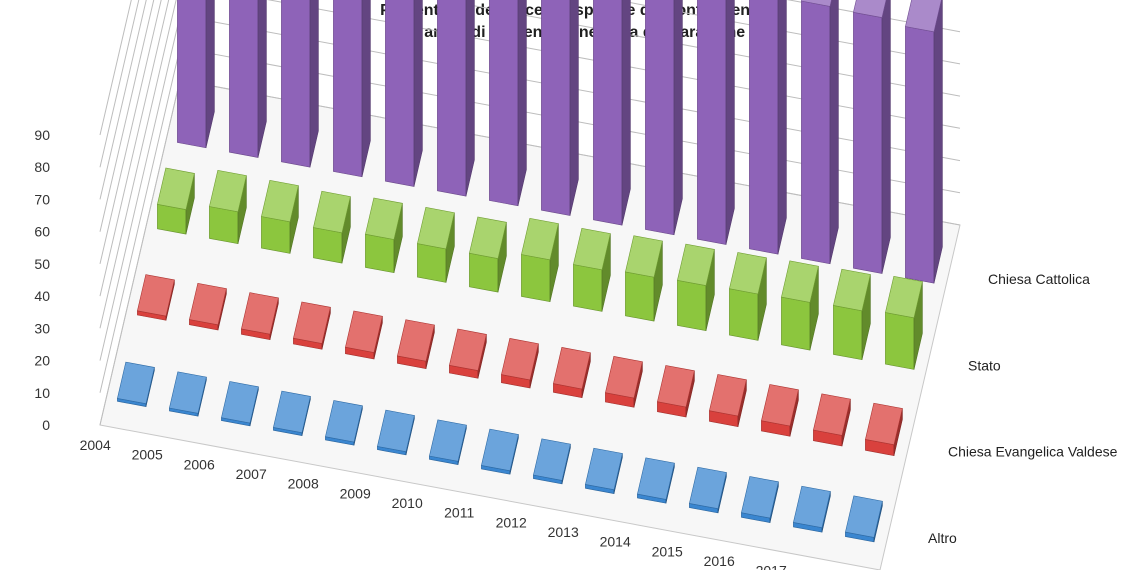 Image resolution: width=1140 pixels, height=570 pixels. What do you see at coordinates (42, 328) in the screenshot?
I see `y-tick-label: 30` at bounding box center [42, 328].